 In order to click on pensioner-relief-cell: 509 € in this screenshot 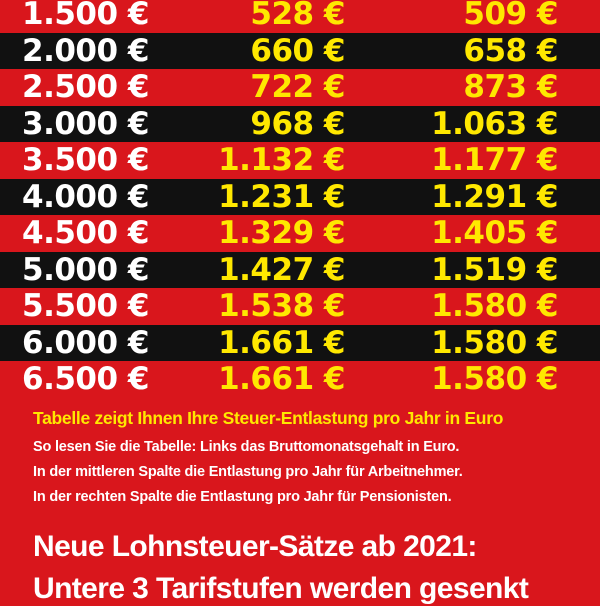, I will do `click(510, 16)`.